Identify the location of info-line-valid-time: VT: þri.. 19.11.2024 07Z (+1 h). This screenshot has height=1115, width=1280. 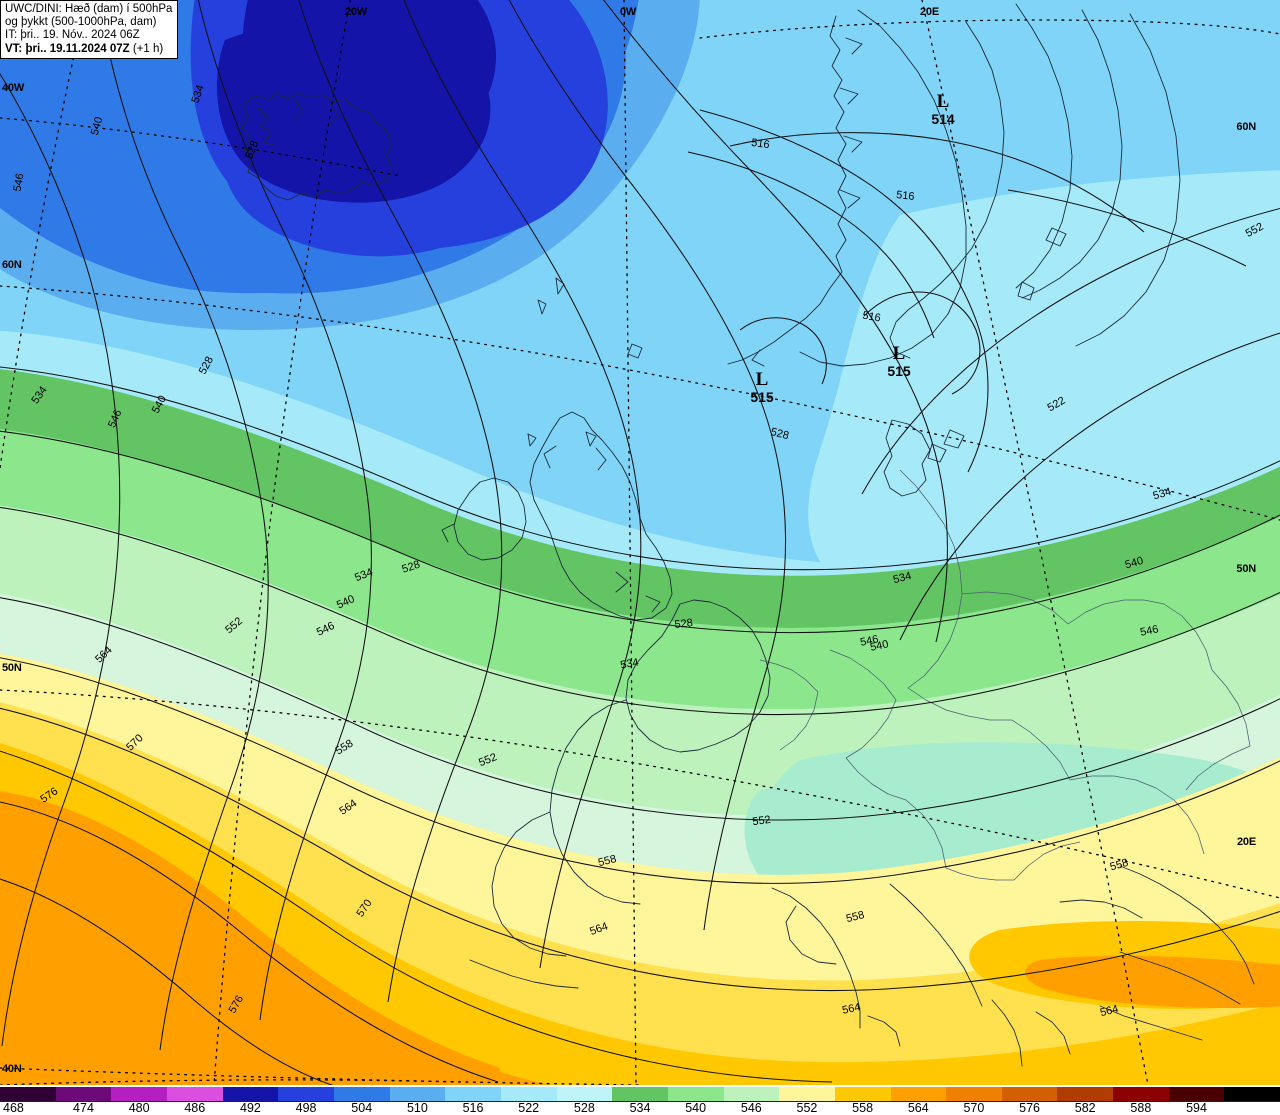
(89, 49).